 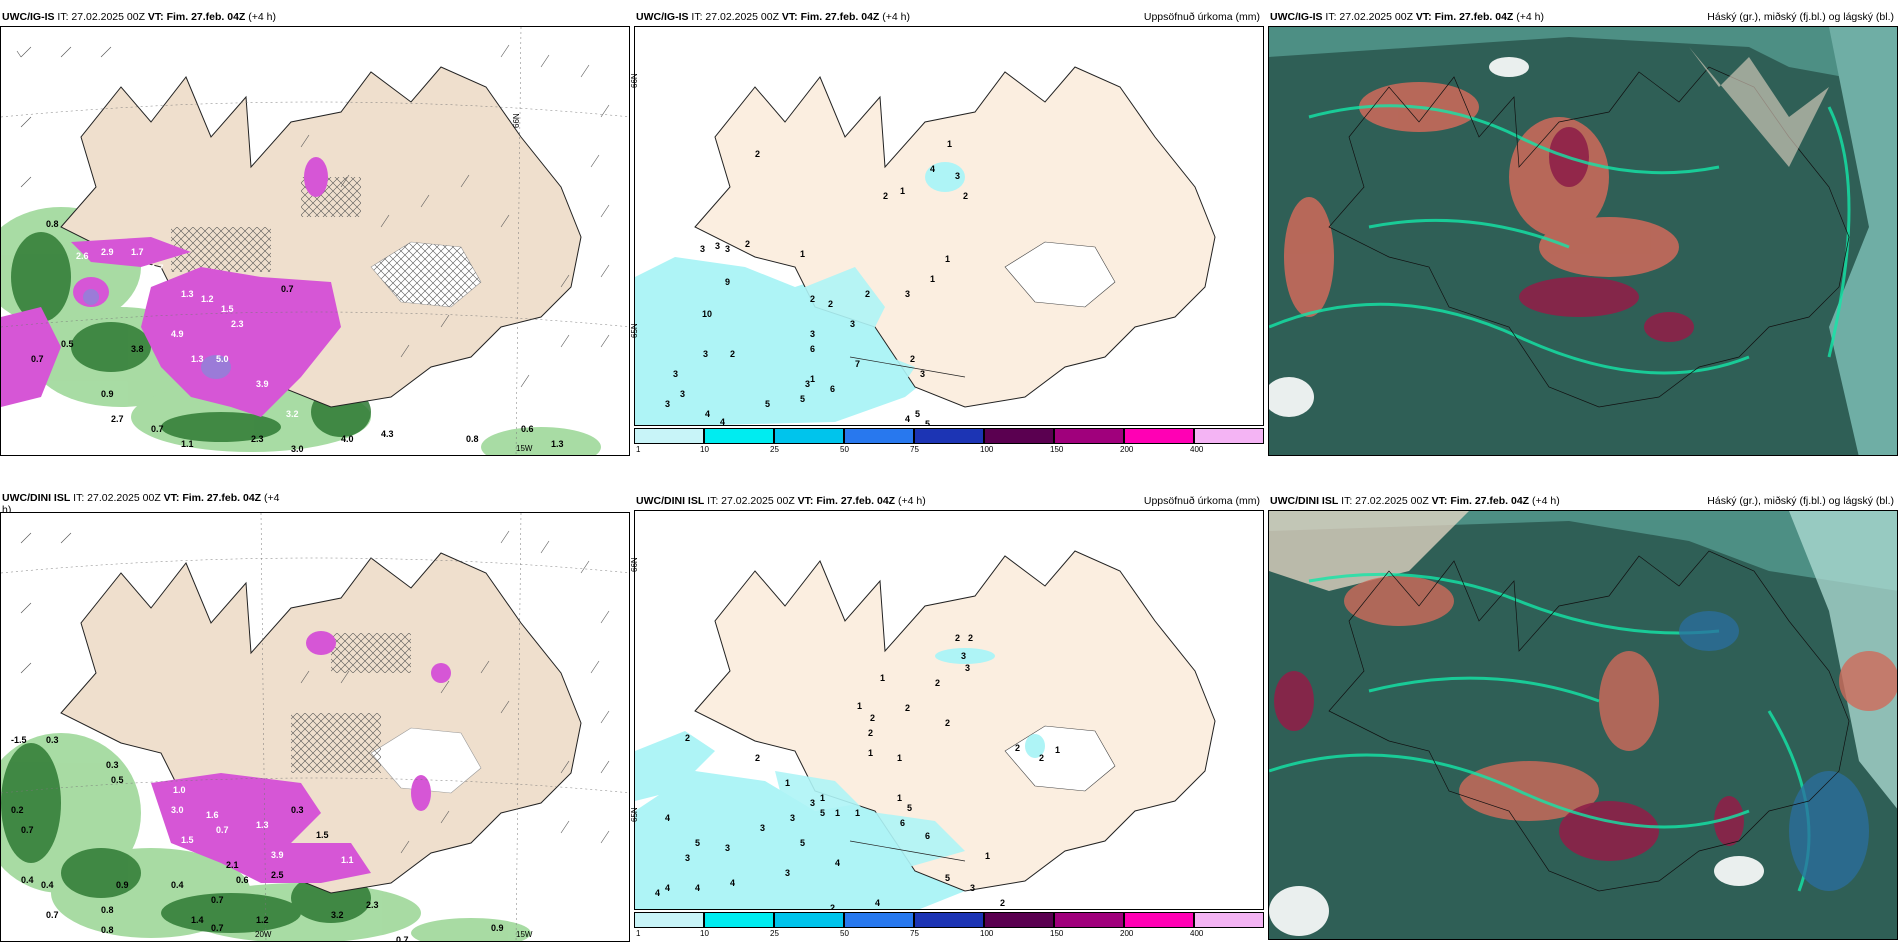 I want to click on colorbar-label: 50, so click(x=844, y=933).